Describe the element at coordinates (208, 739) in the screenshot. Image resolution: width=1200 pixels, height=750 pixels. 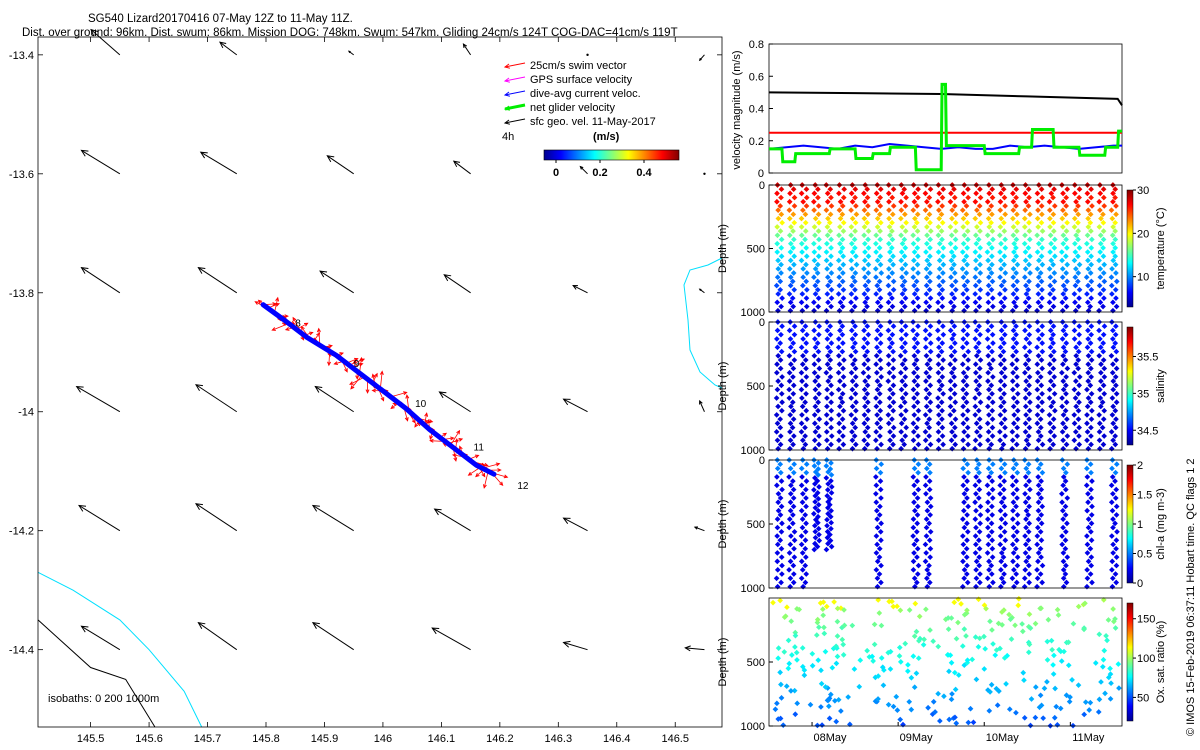
I see `map-x-tick-label: 145.7` at that location.